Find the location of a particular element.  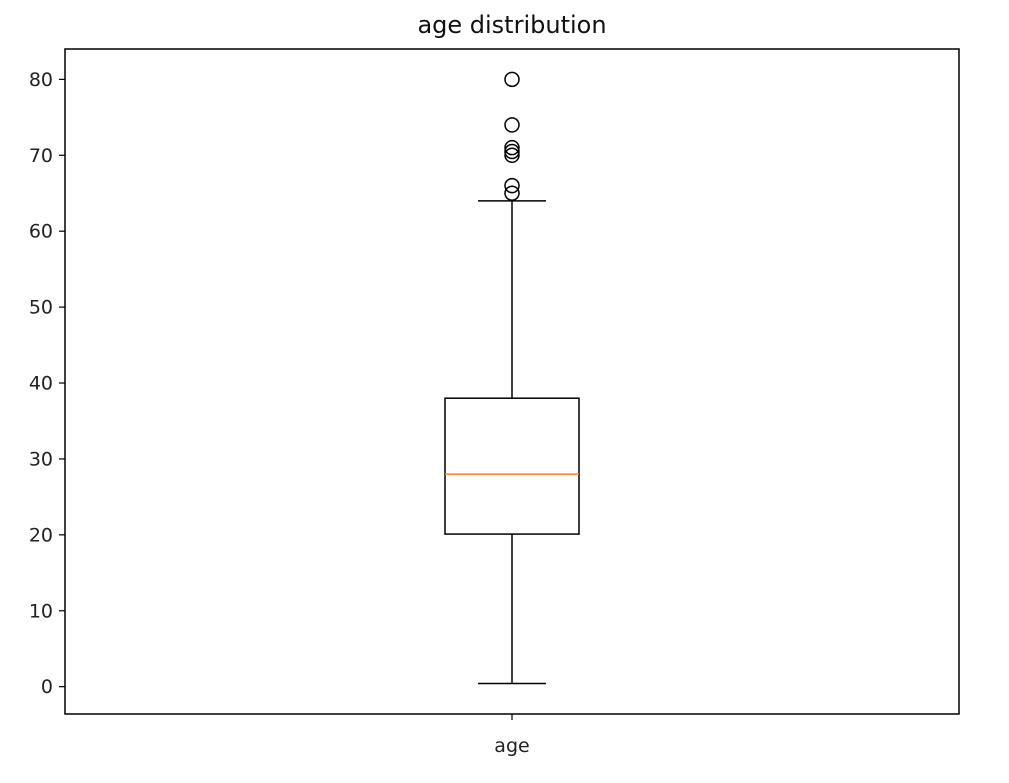

y-tick-label: 30 is located at coordinates (41, 459).